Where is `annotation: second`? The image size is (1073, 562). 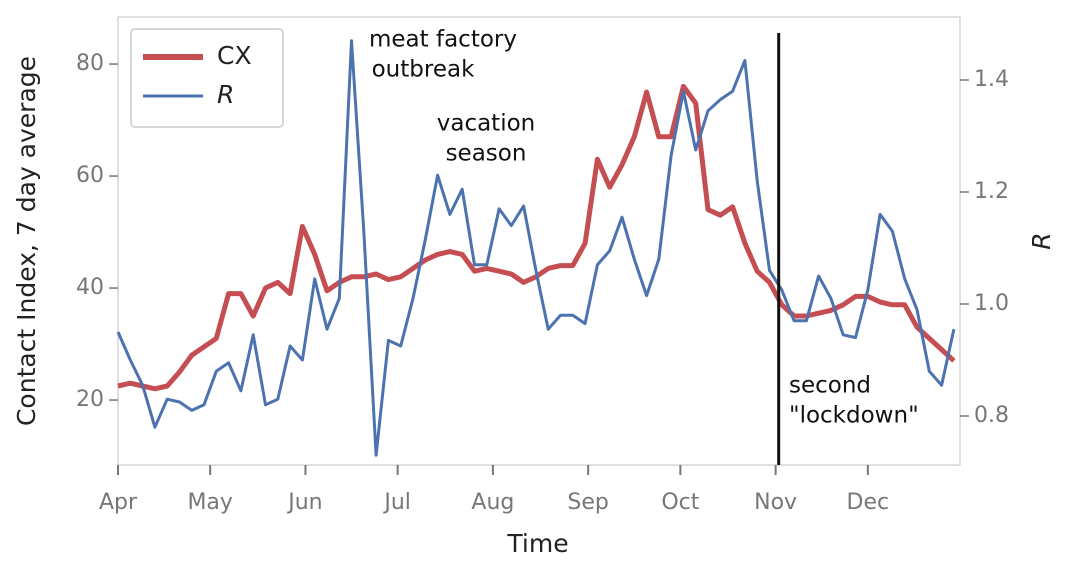 annotation: second is located at coordinates (830, 386).